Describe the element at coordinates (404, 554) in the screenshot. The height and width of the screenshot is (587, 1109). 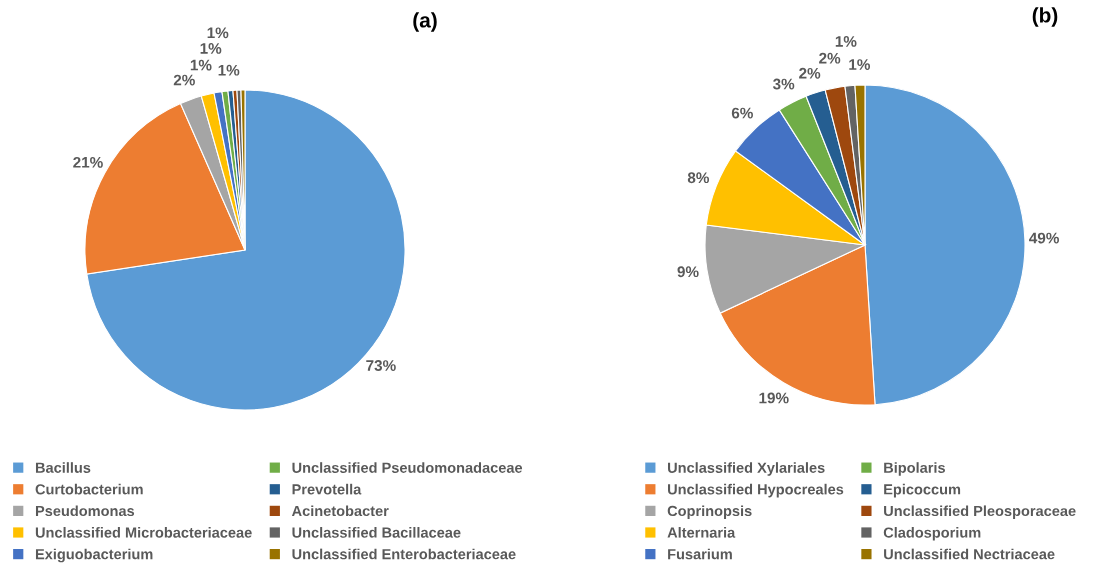
I see `legend-label: Unclassified Enterobacteriaceae` at that location.